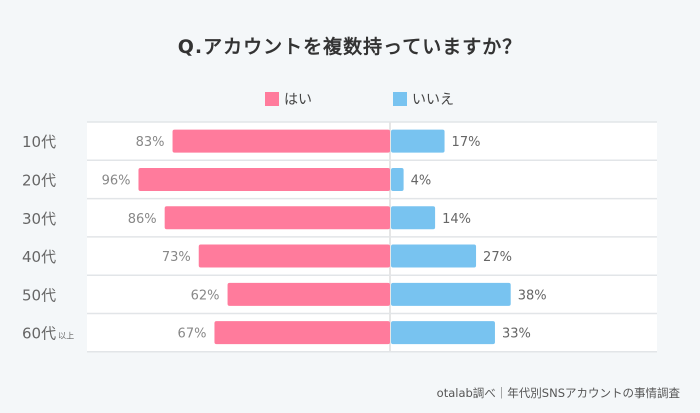  What do you see at coordinates (466, 142) in the screenshot?
I see `data-label-no: 17%` at bounding box center [466, 142].